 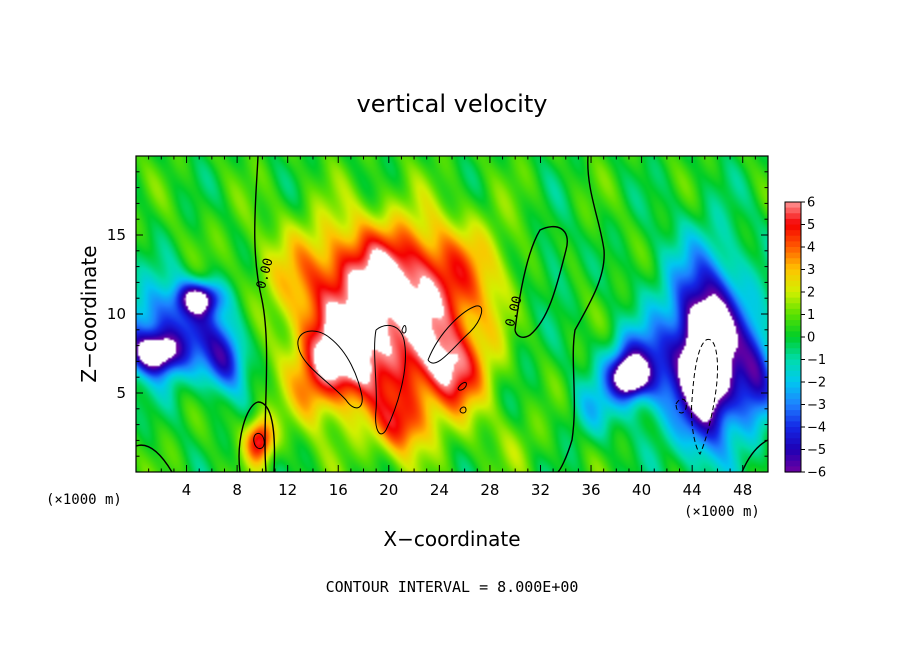 What do you see at coordinates (705, 396) in the screenshot?
I see `negative-contour-right` at bounding box center [705, 396].